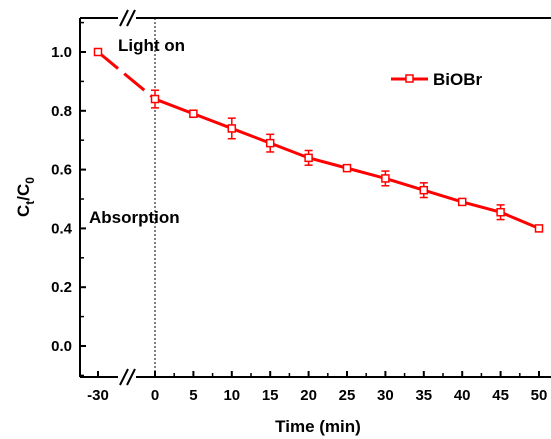 The width and height of the screenshot is (551, 439). What do you see at coordinates (30, 203) in the screenshot?
I see `y-title-sub1: t` at bounding box center [30, 203].